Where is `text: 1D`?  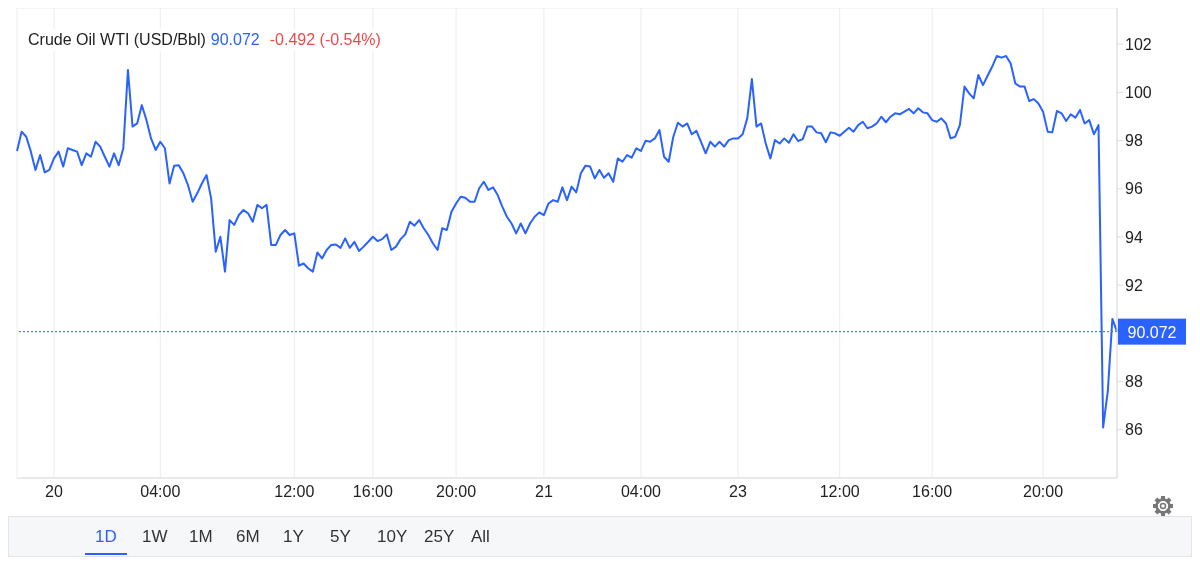 text: 1D is located at coordinates (106, 541).